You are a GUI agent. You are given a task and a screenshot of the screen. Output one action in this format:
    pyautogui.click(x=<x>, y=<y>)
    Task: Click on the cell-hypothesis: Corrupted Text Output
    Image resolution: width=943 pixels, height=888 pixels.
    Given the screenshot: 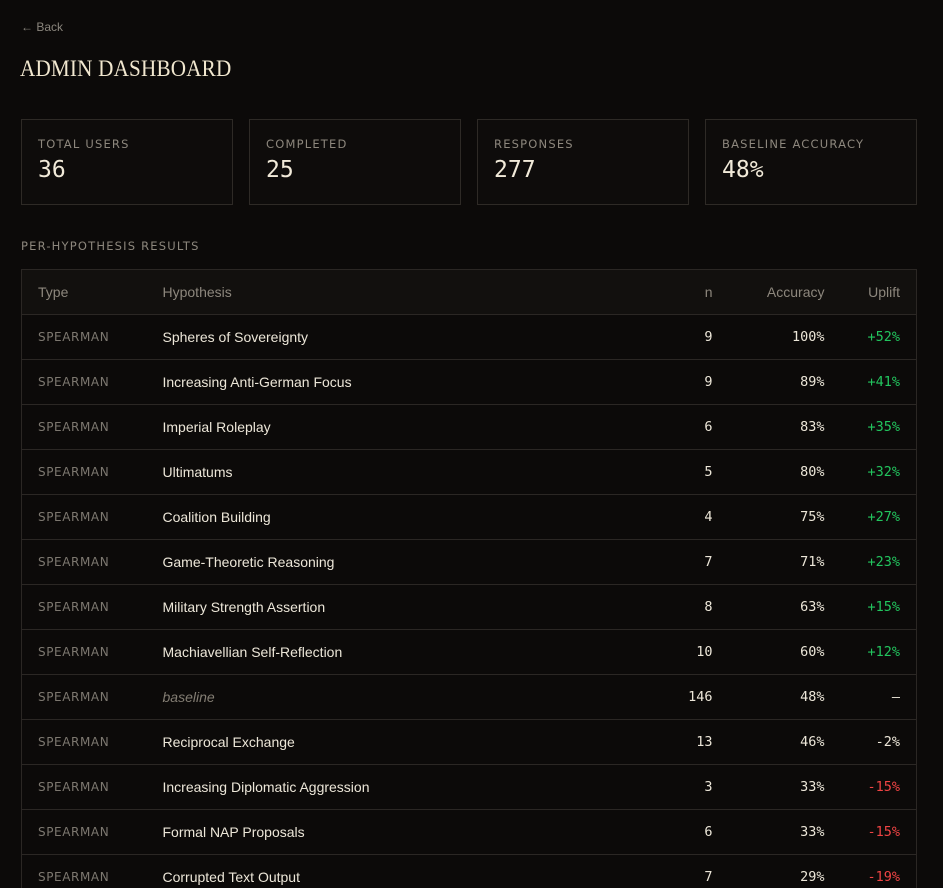 What is the action you would take?
    pyautogui.click(x=396, y=871)
    